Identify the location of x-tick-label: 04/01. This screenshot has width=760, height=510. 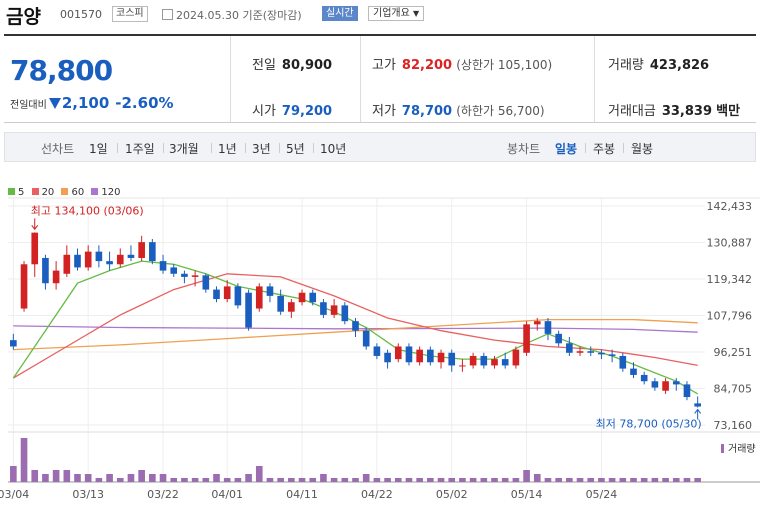
(227, 494).